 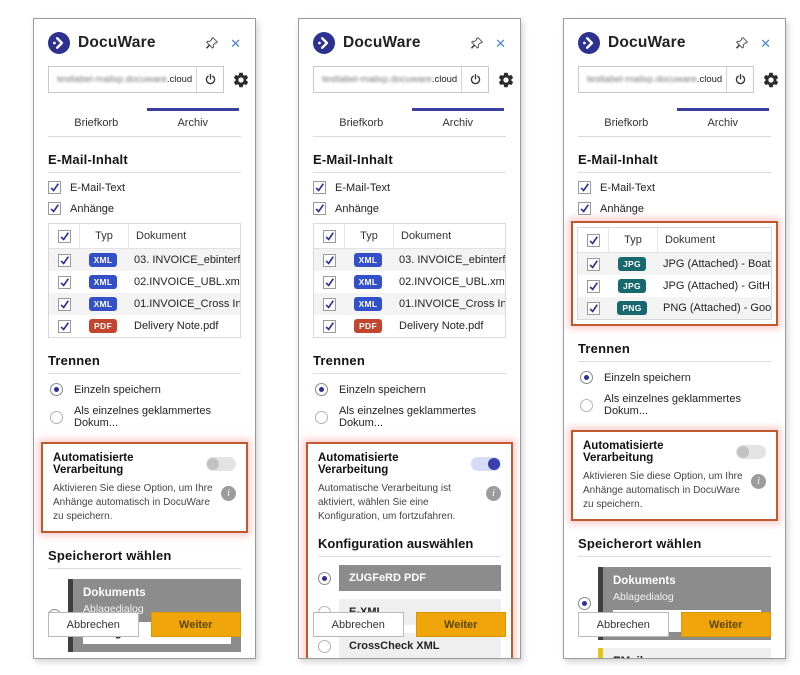 I want to click on auto-processing-header: Automatisierte Verarbeitung, so click(x=674, y=452).